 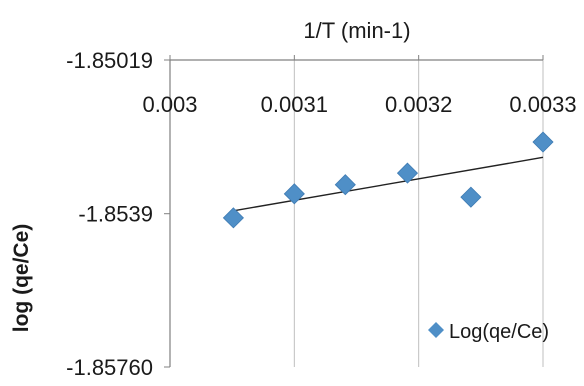 What do you see at coordinates (436, 330) in the screenshot?
I see `legend-marker-diamond` at bounding box center [436, 330].